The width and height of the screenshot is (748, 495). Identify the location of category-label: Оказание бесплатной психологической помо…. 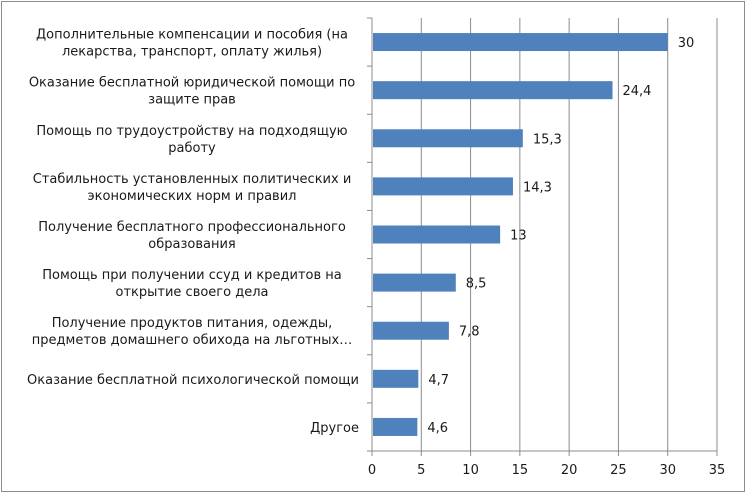
(193, 380).